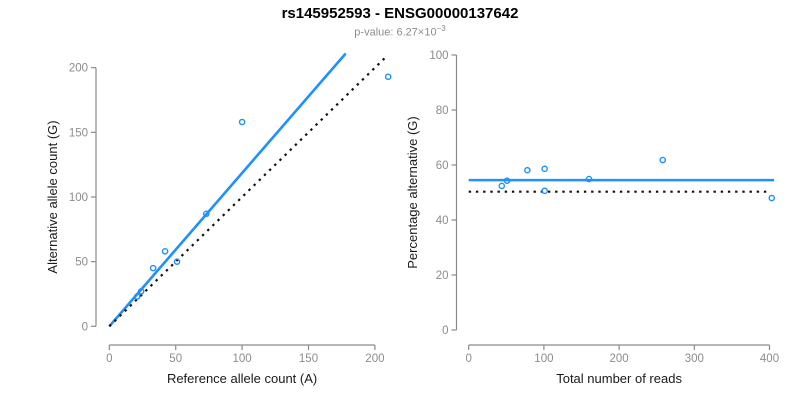  What do you see at coordinates (52, 196) in the screenshot?
I see `y-axis-title: Alternative allele count (G)` at bounding box center [52, 196].